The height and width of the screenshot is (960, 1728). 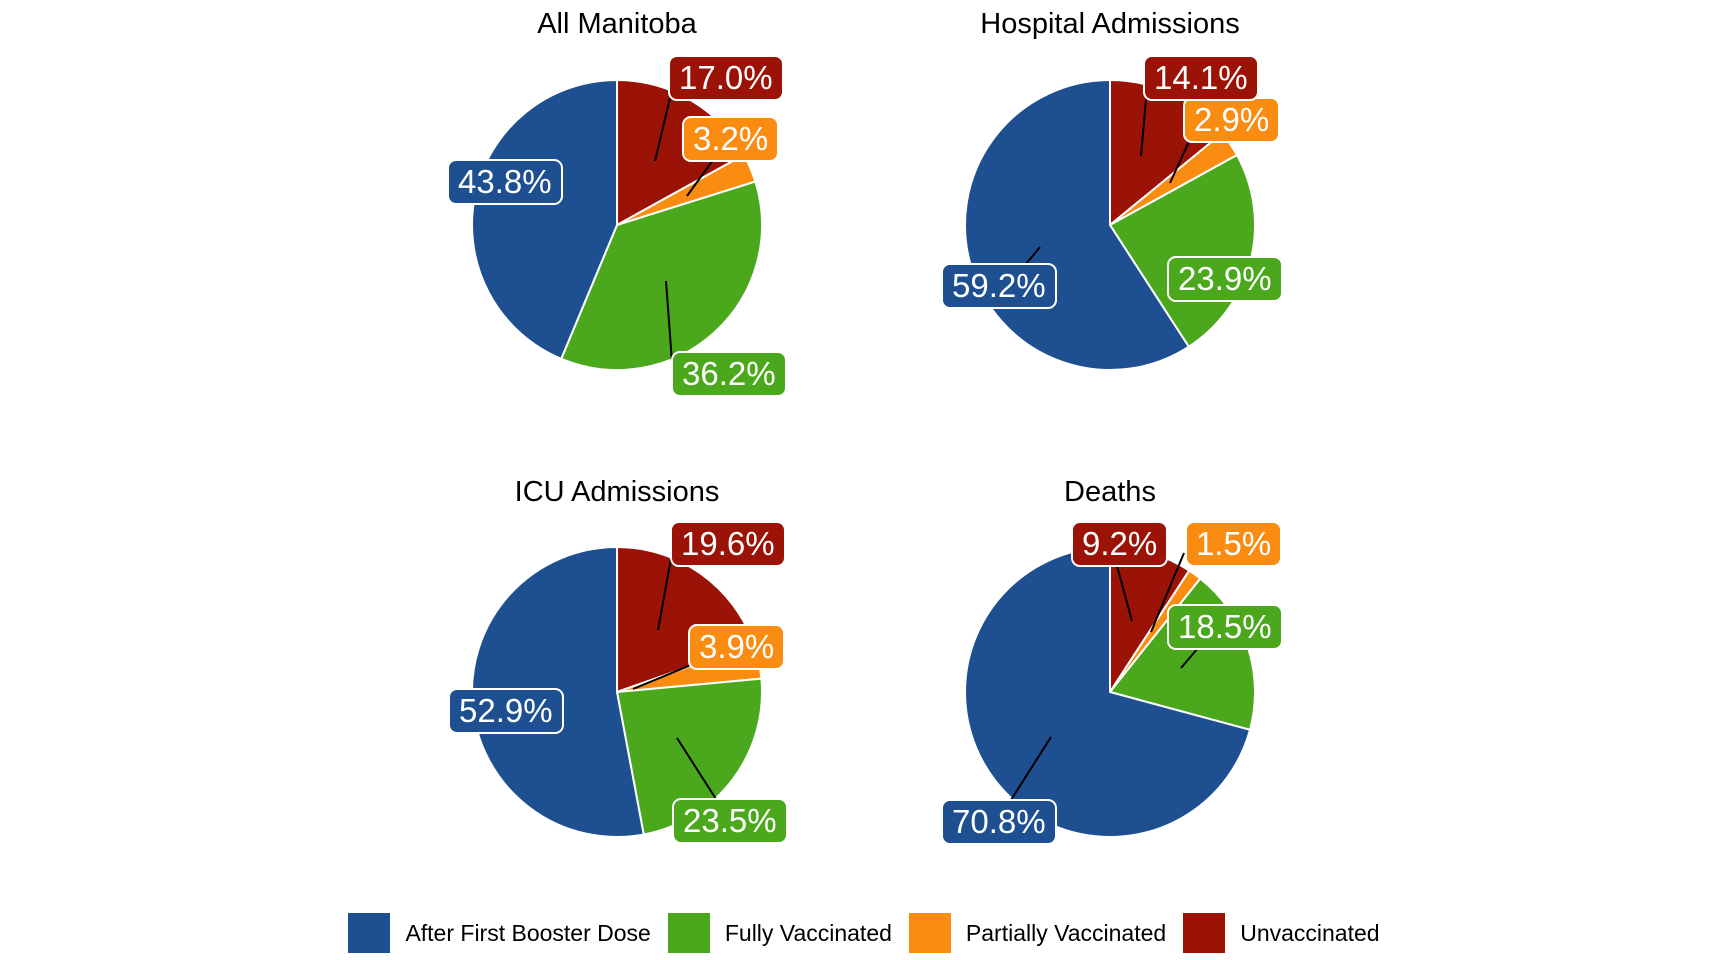 I want to click on pct-label-after-first-booster-dose: 59.2%, so click(x=999, y=286).